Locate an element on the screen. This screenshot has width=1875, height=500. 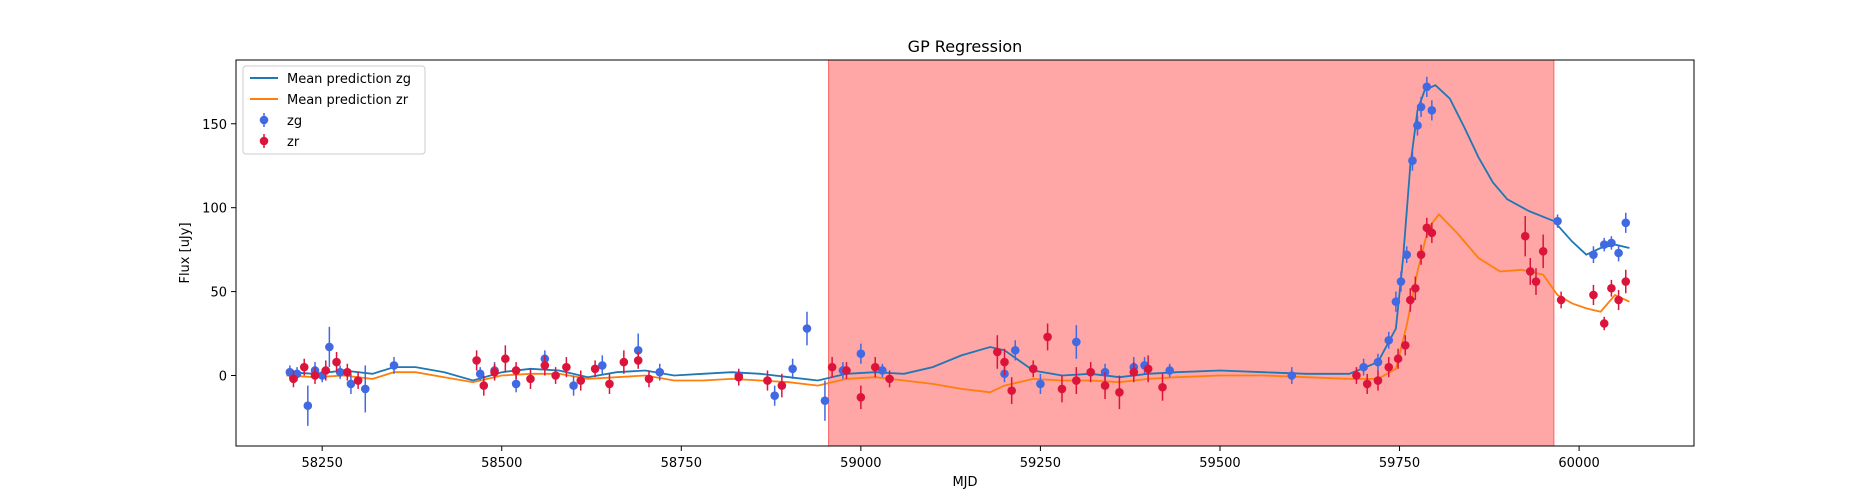
x-tick-label: 59500 is located at coordinates (1219, 463).